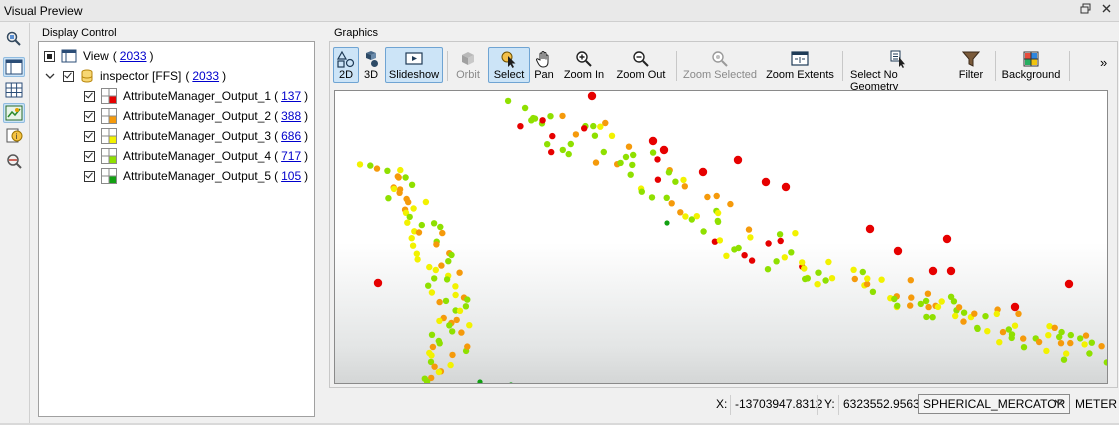 This screenshot has width=1119, height=425. What do you see at coordinates (468, 65) in the screenshot?
I see `tool-orbit-button: Orbit` at bounding box center [468, 65].